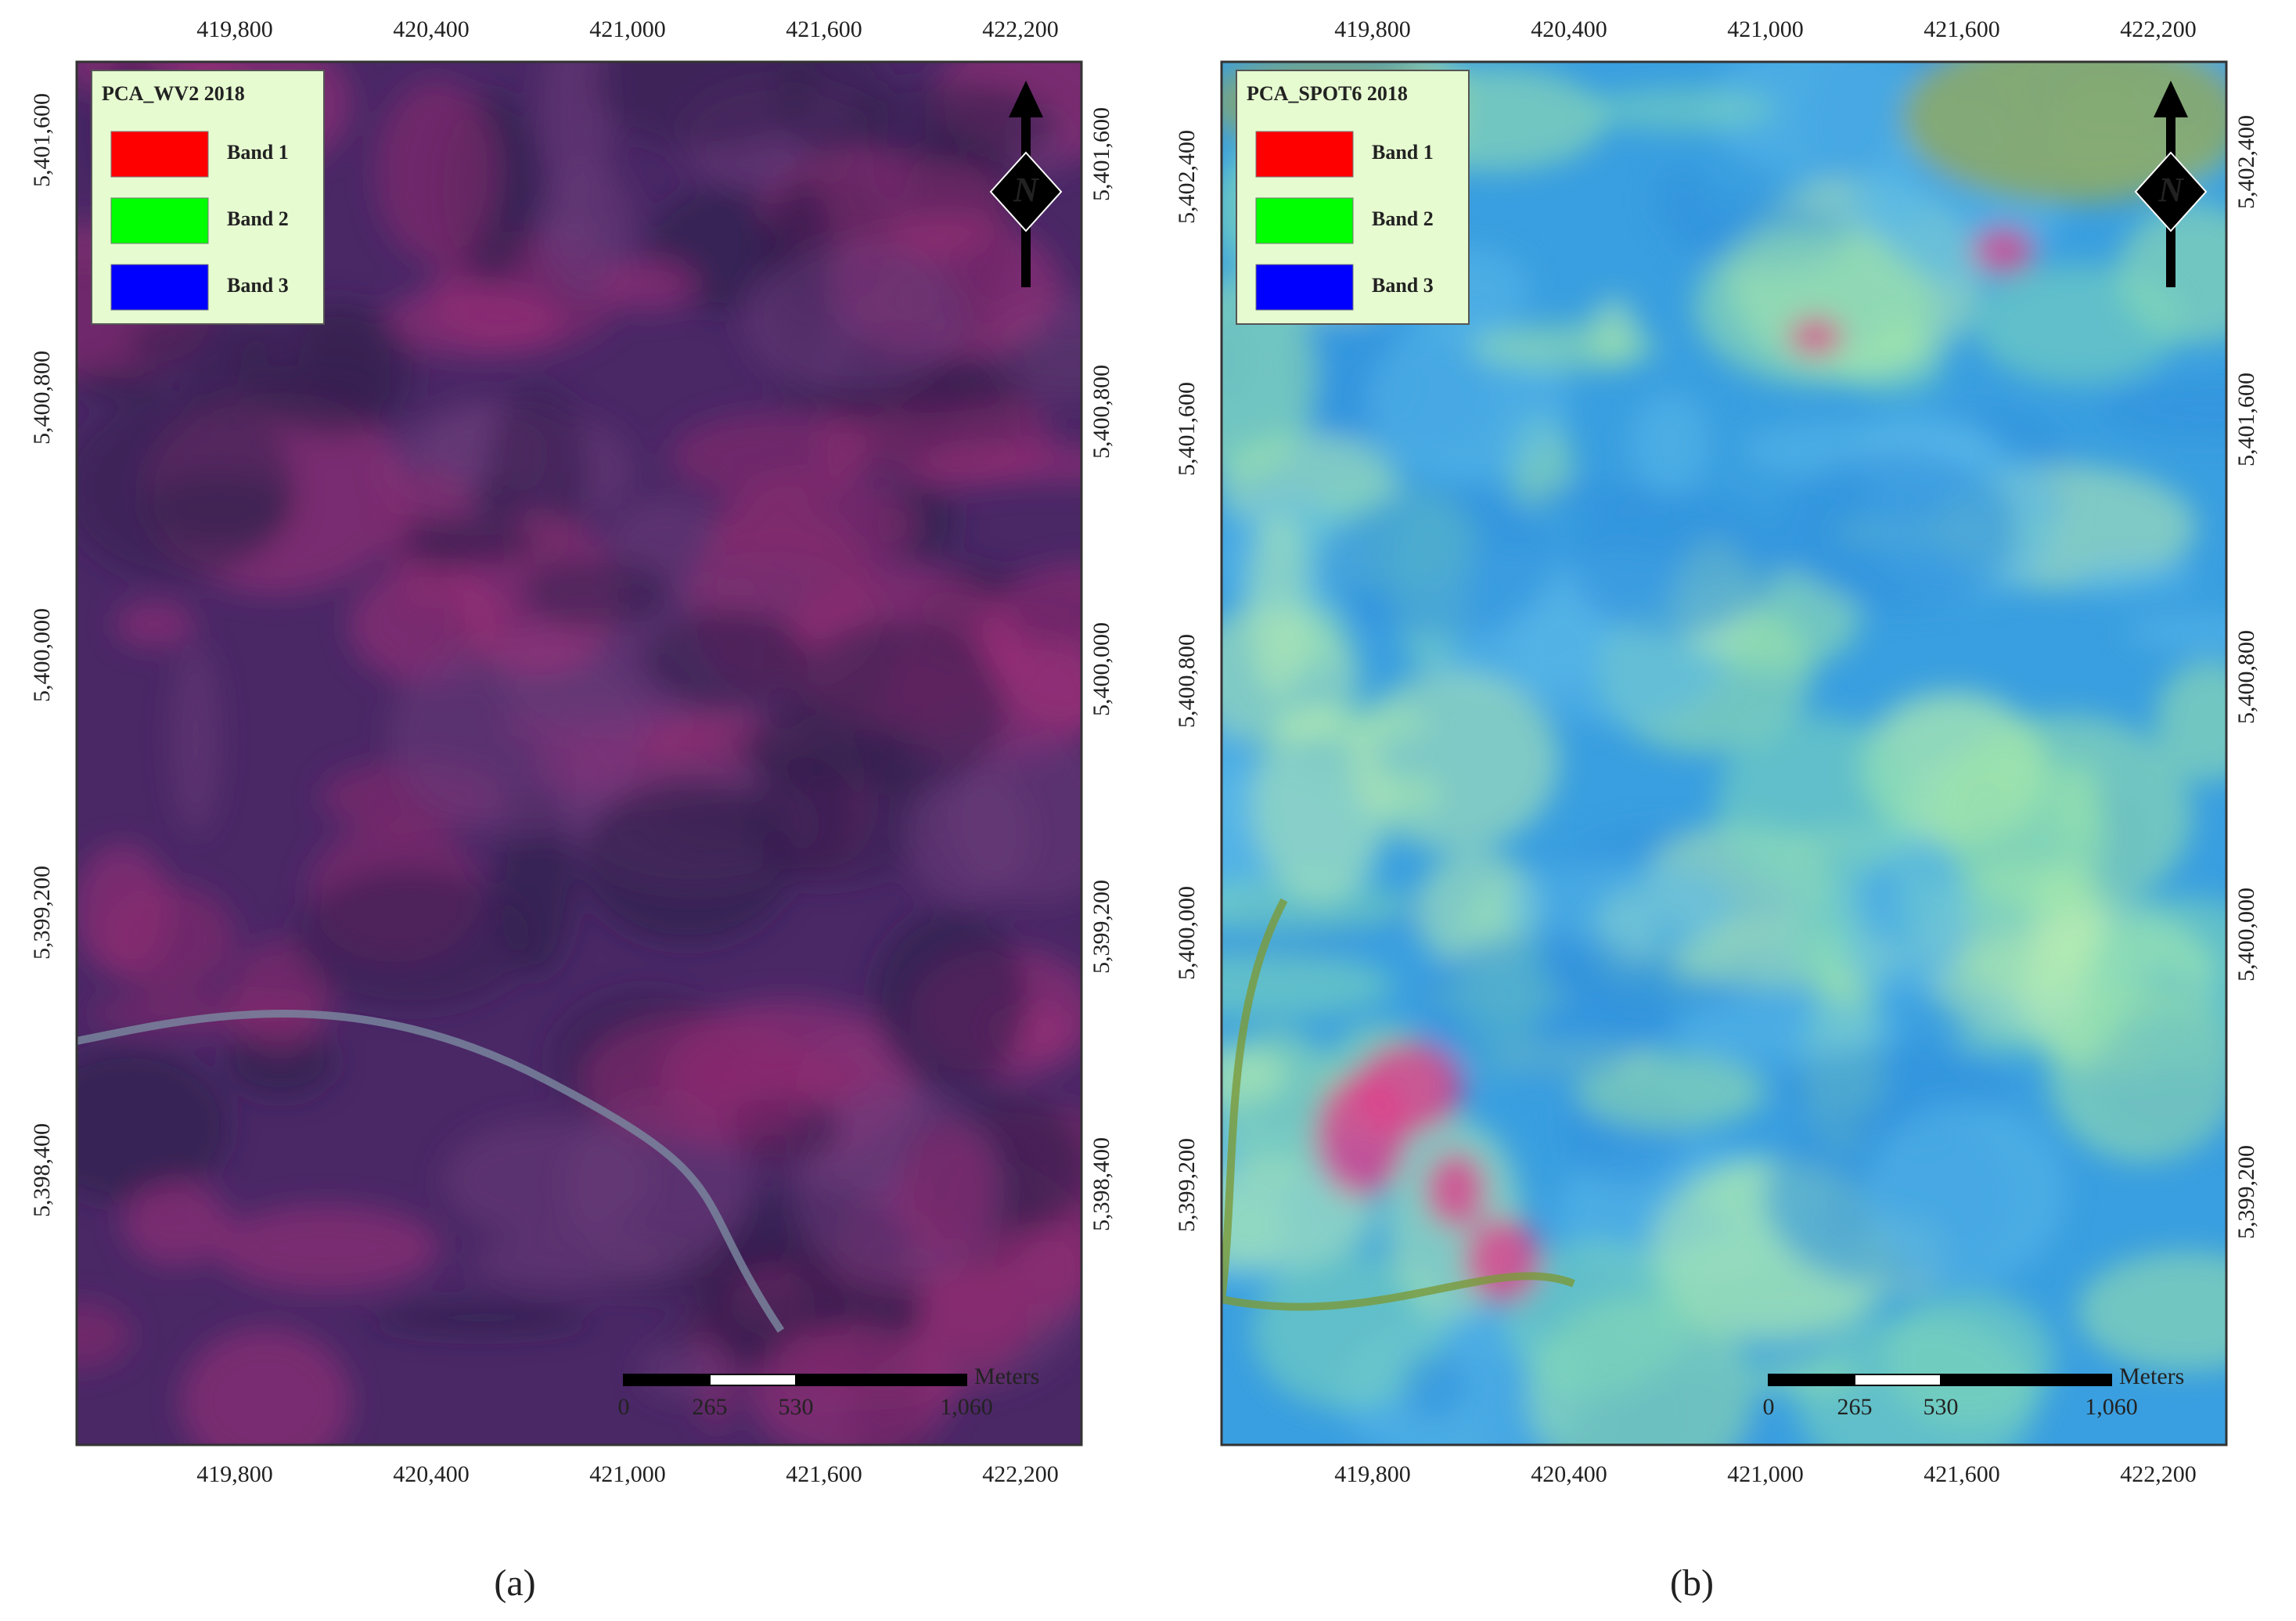 This screenshot has height=1621, width=2296. I want to click on left-tick-label: 5,400,800, so click(42, 398).